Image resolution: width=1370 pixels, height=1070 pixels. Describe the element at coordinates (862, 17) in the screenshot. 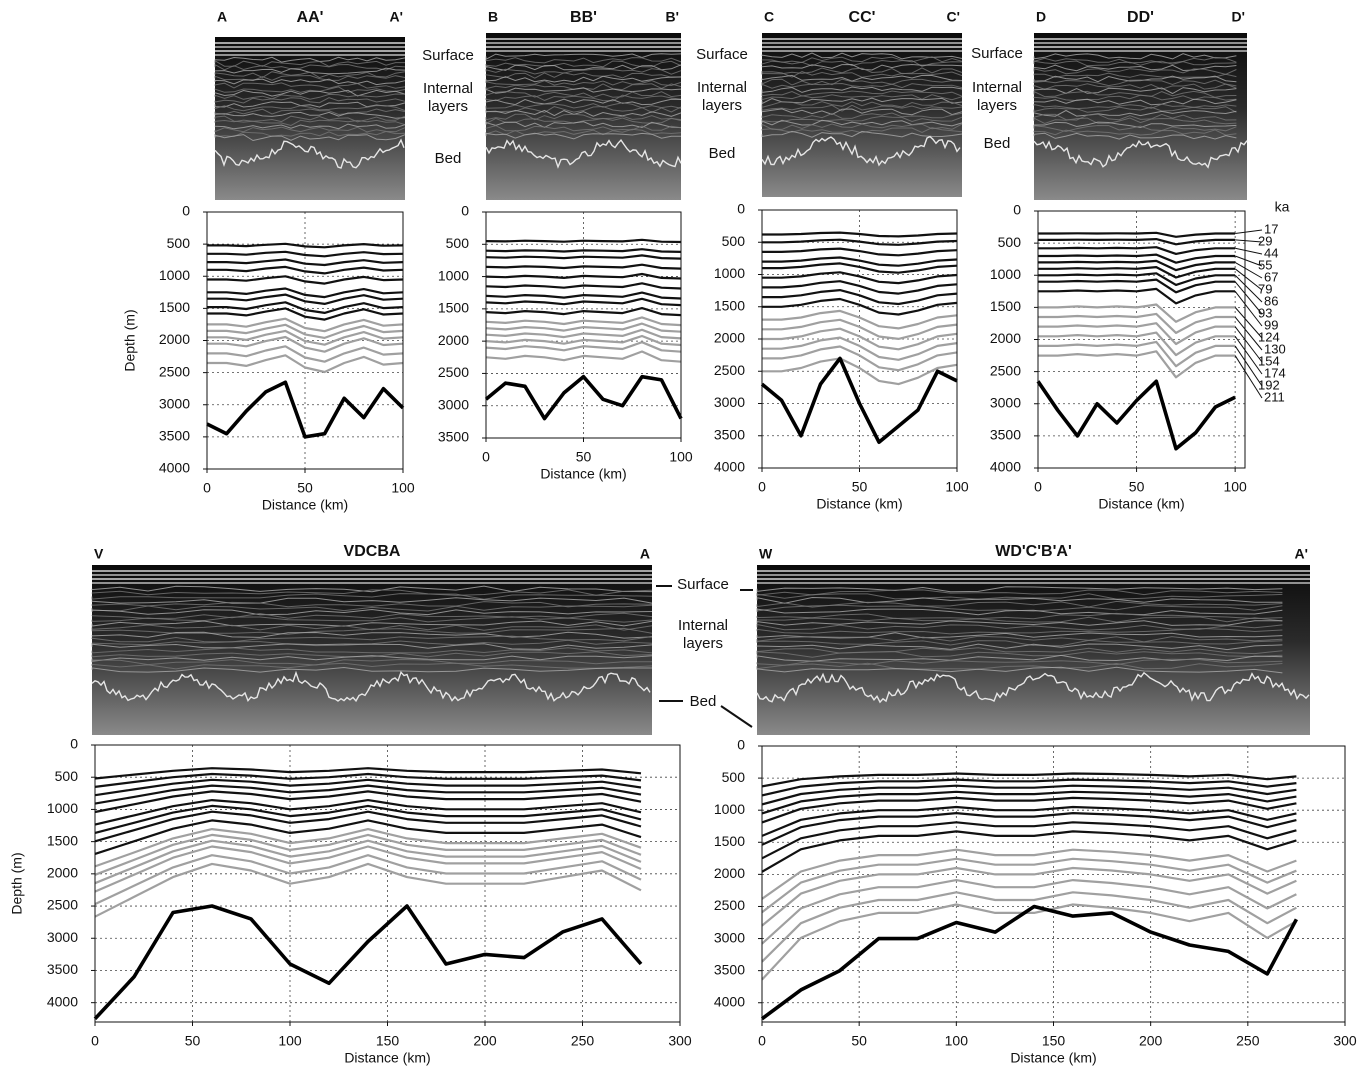

I see `profile-title: CC'` at that location.